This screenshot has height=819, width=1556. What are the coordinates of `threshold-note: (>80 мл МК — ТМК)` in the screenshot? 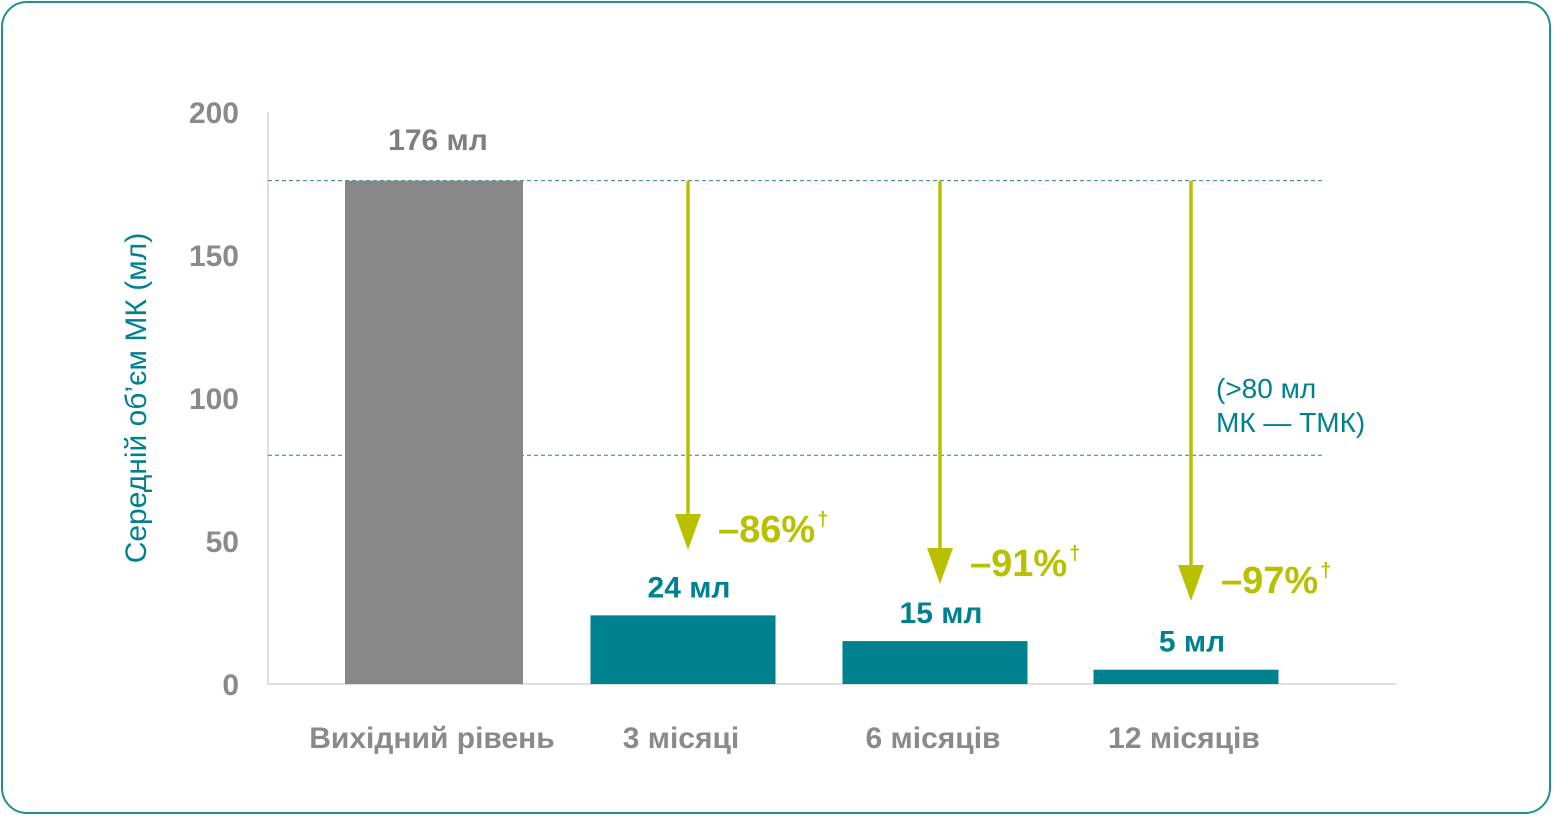 It's located at (1290, 405).